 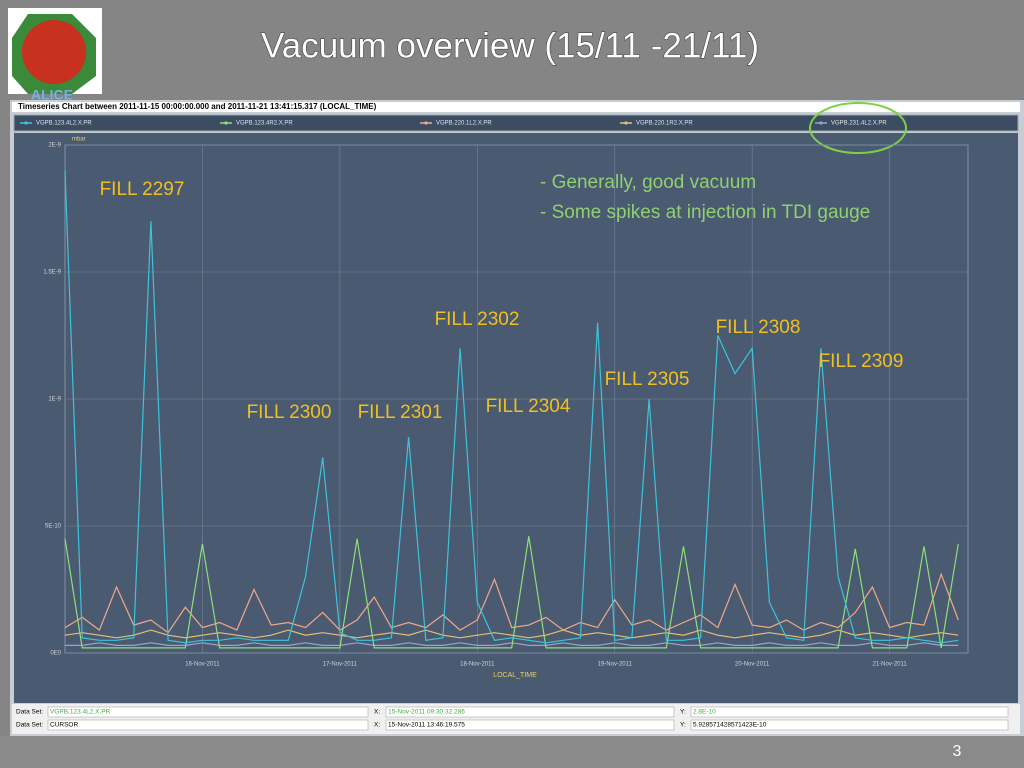 I want to click on x-tick-label: 17-Nov-2011, so click(x=340, y=665).